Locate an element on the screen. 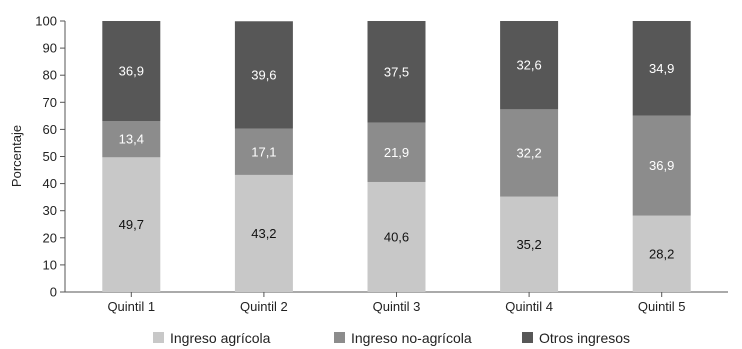 Image resolution: width=742 pixels, height=349 pixels. x-tick-label: Quintil 5 is located at coordinates (662, 306).